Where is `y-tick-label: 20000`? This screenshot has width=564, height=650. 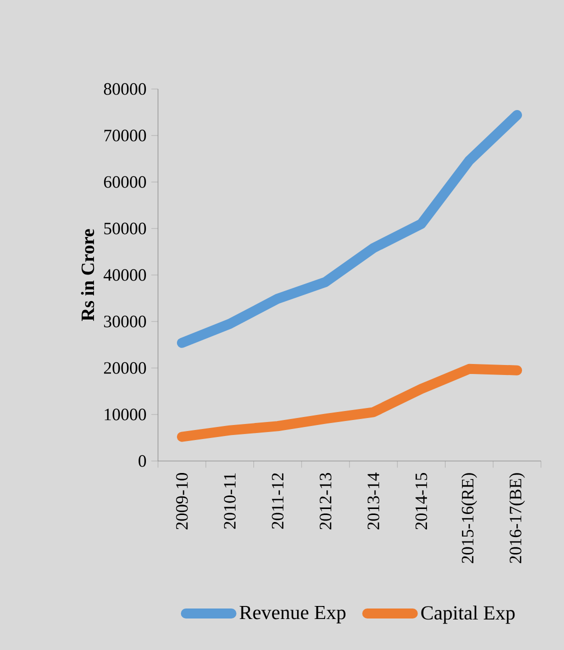
y-tick-label: 20000 is located at coordinates (125, 368).